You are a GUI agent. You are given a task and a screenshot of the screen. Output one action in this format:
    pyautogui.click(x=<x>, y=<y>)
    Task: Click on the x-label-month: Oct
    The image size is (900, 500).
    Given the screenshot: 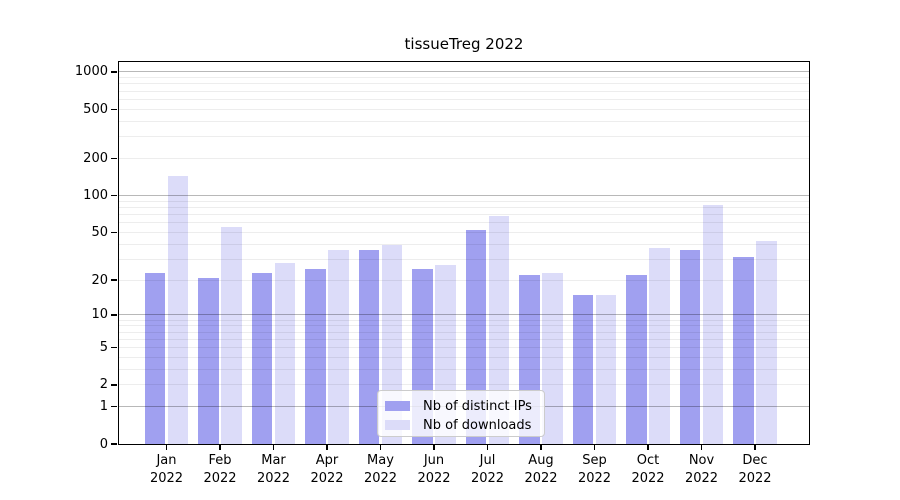 What is the action you would take?
    pyautogui.click(x=648, y=460)
    